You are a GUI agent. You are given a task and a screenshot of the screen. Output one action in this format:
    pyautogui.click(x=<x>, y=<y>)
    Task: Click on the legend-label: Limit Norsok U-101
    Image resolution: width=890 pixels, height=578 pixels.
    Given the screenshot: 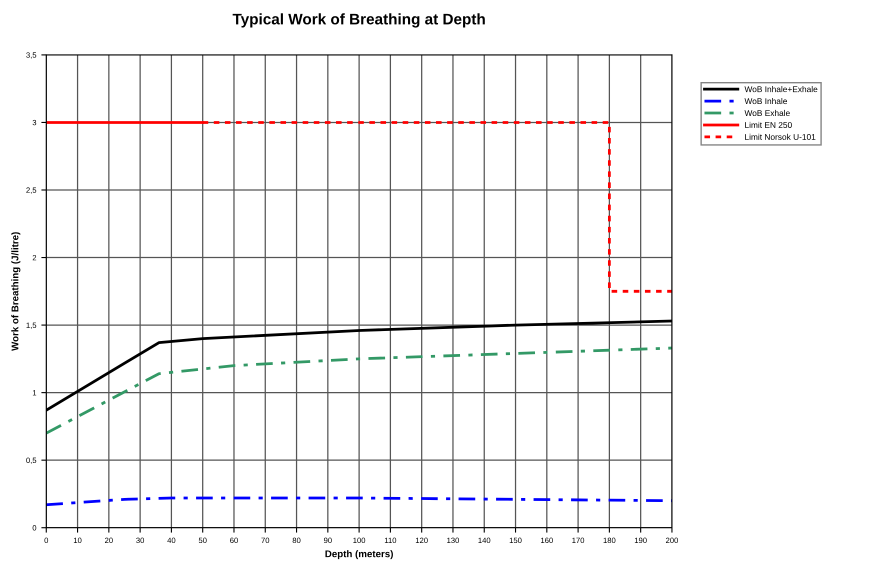 What is the action you would take?
    pyautogui.click(x=780, y=137)
    